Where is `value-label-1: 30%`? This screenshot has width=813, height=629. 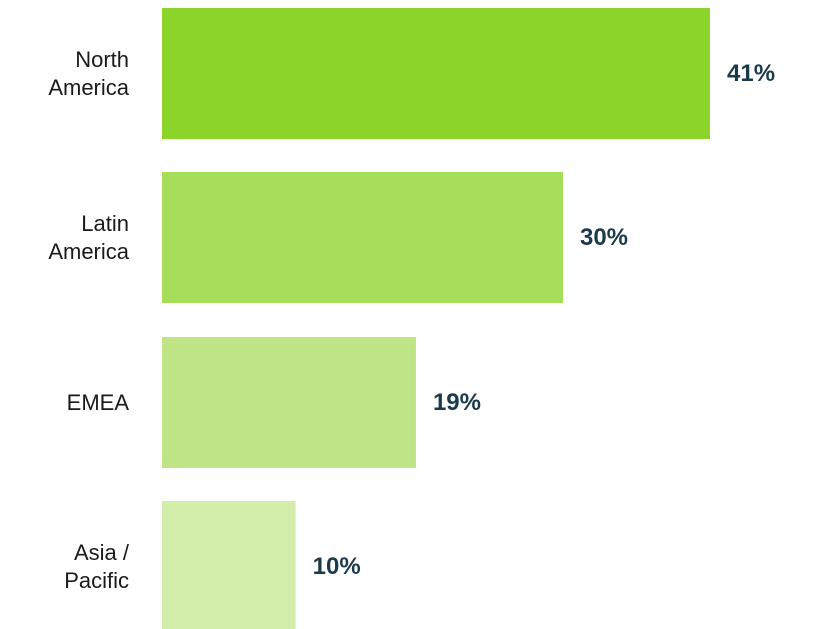 value-label-1: 30% is located at coordinates (604, 237).